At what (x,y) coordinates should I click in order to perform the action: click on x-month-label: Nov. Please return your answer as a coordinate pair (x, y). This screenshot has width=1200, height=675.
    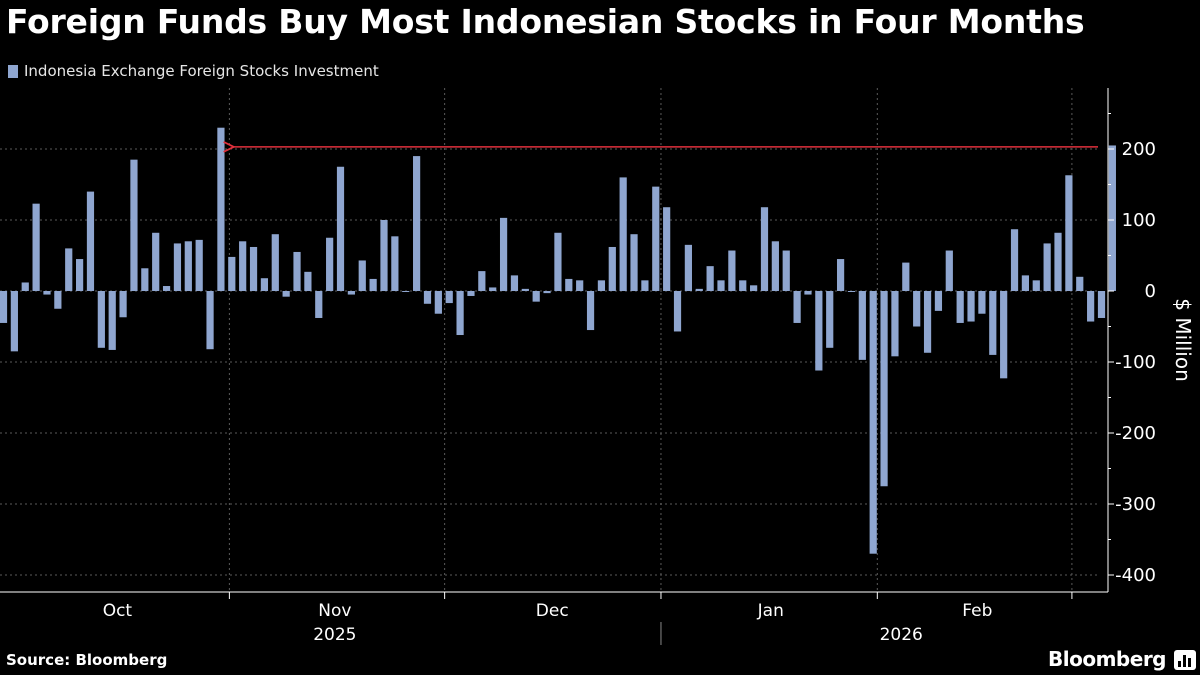
    Looking at the image, I should click on (334, 611).